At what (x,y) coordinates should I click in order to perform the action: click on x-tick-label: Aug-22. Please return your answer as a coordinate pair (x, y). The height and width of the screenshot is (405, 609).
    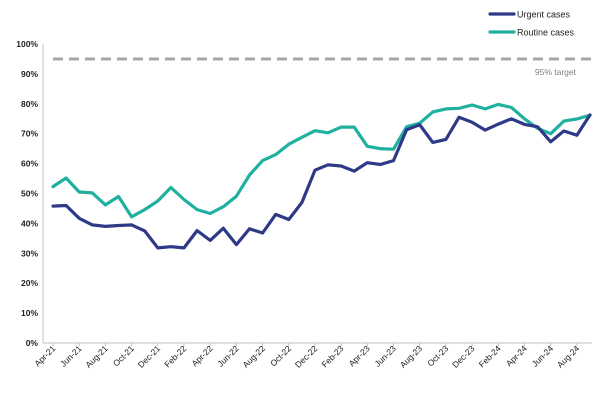
    Looking at the image, I should click on (254, 356).